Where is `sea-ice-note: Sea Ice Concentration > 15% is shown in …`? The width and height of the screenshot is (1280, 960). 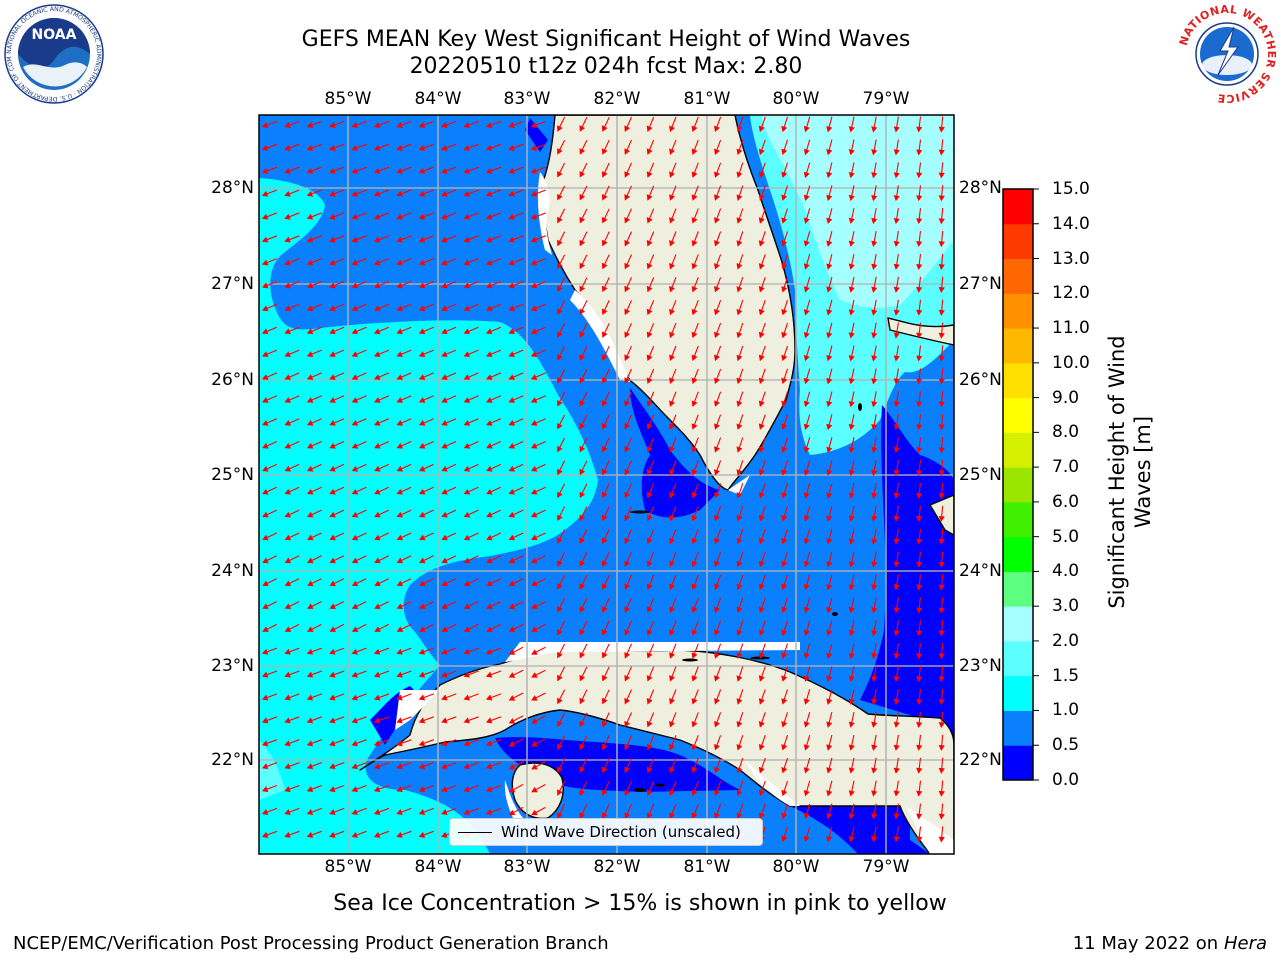
sea-ice-note: Sea Ice Concentration > 15% is shown in … is located at coordinates (640, 903).